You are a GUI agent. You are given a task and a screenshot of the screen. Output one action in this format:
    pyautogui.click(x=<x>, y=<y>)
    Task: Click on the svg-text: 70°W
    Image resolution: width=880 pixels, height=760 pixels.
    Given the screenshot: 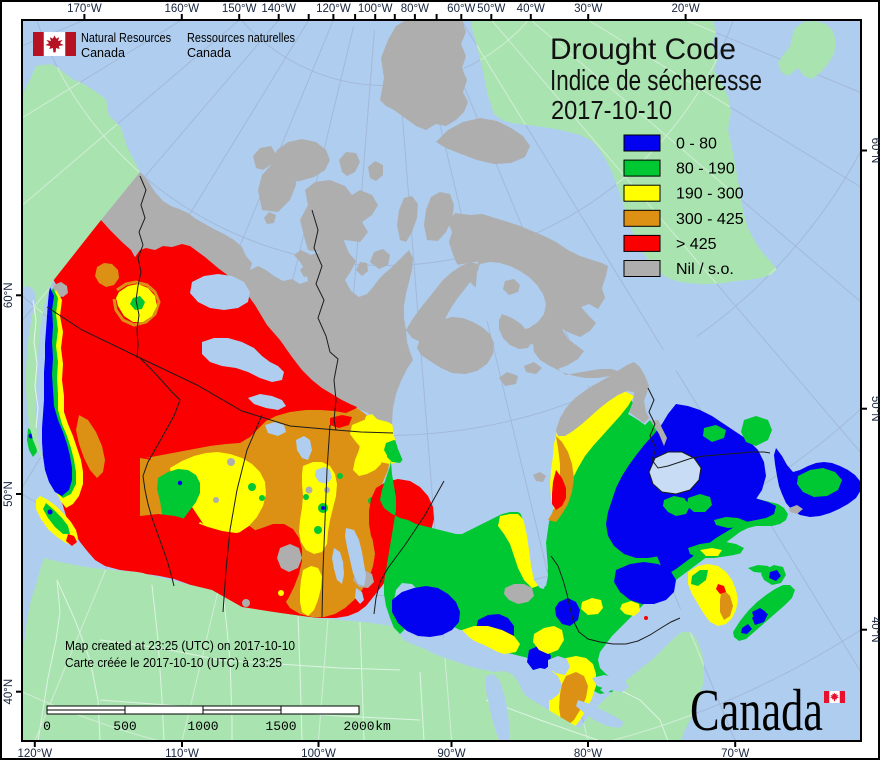 What is the action you would take?
    pyautogui.click(x=735, y=754)
    